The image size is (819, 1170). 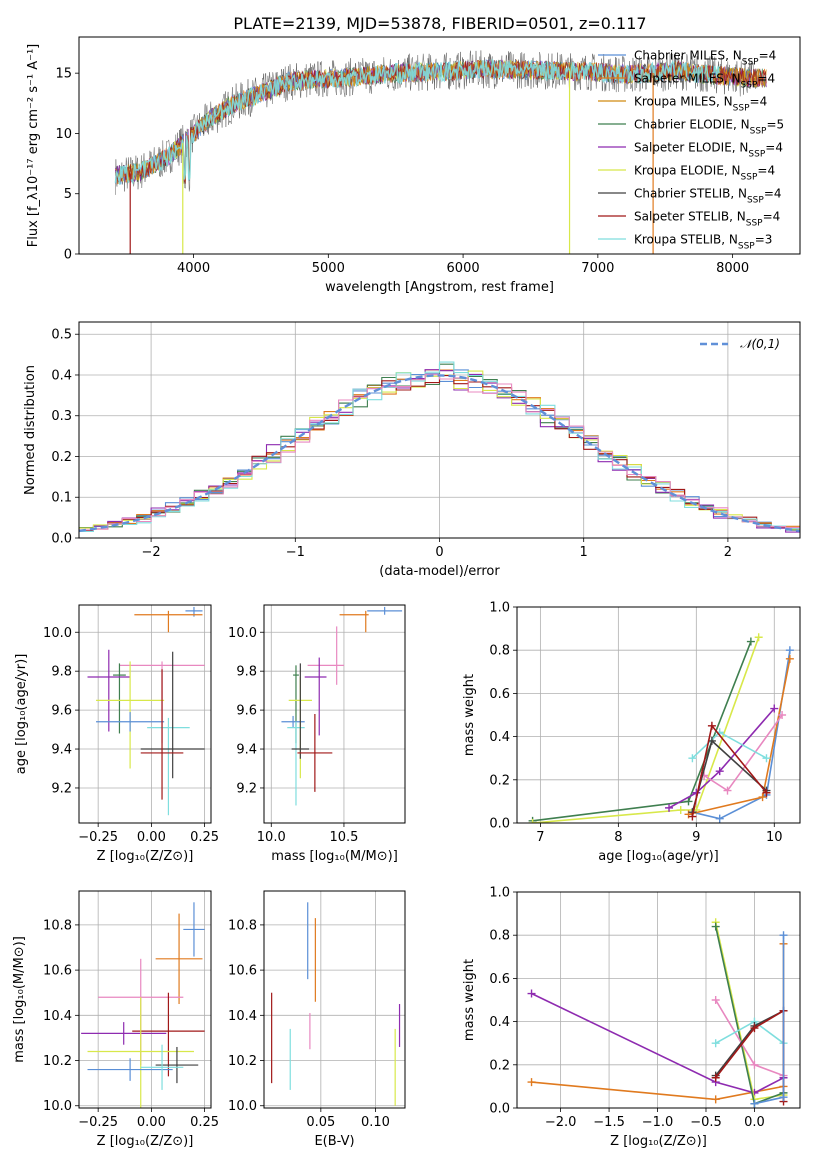 I want to click on weight-lines, so click(x=657, y=1013).